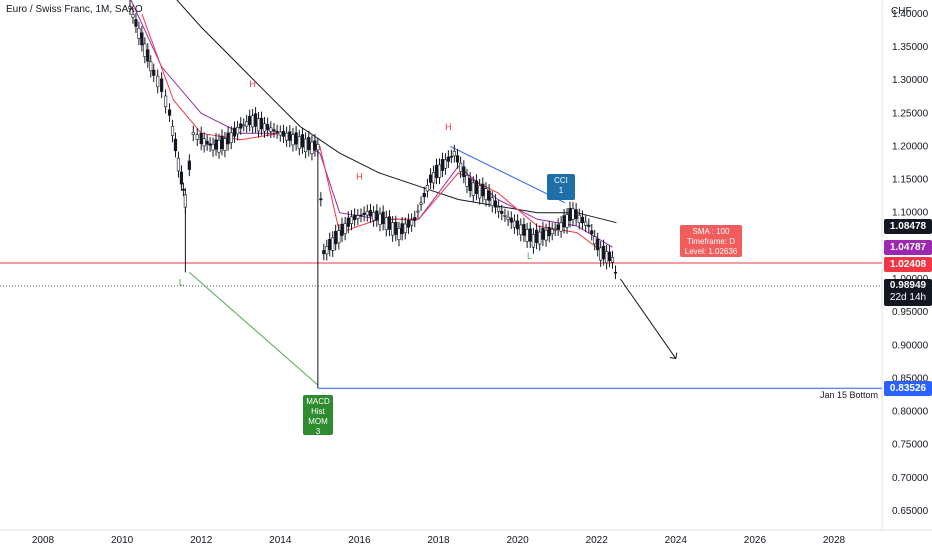 The image size is (932, 550). What do you see at coordinates (648, 318) in the screenshot?
I see `projection-arrow` at bounding box center [648, 318].